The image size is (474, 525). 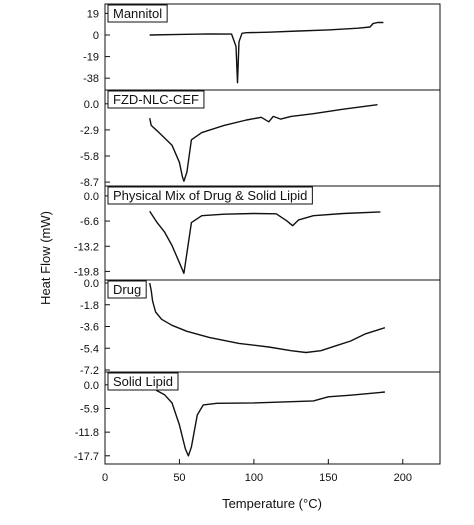 What do you see at coordinates (86, 247) in the screenshot?
I see `y-tick-label: -13.2` at bounding box center [86, 247].